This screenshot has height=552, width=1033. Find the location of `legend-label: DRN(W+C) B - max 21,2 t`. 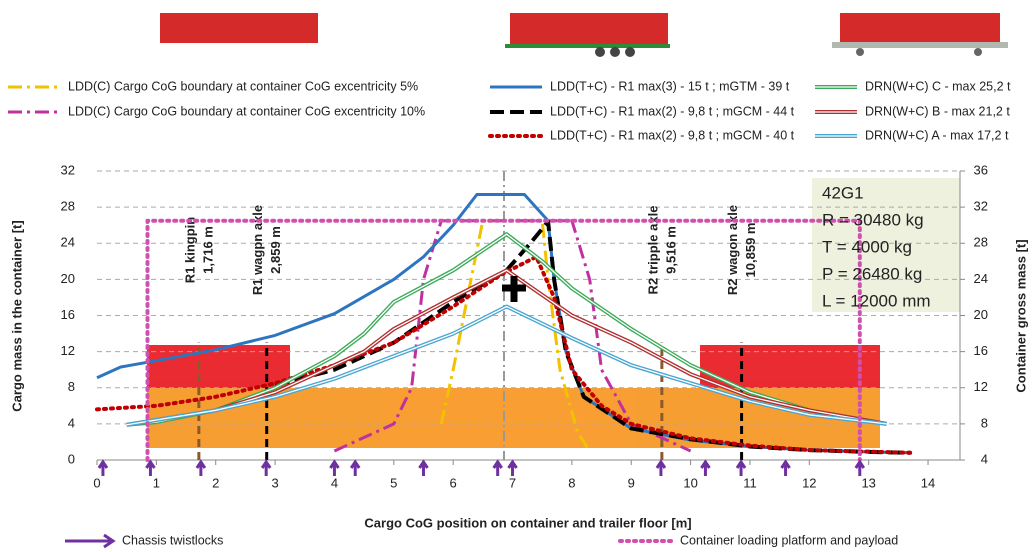

legend-label: DRN(W+C) B - max 21,2 t is located at coordinates (937, 111).